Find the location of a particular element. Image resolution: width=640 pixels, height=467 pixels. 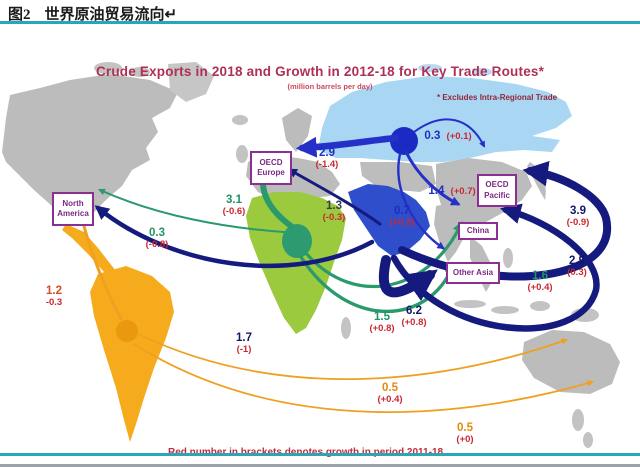

flow-value: 1.7 is located at coordinates (244, 338).